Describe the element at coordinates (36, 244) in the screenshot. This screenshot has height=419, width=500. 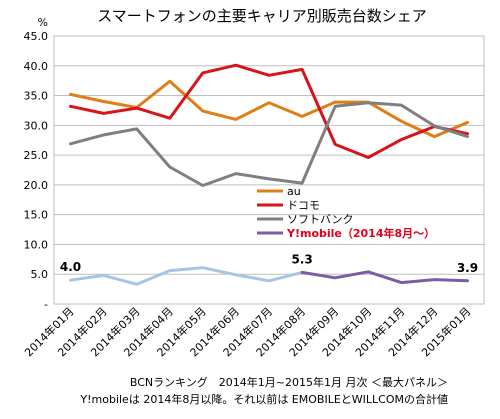
I see `y-tick-label: 10.0` at that location.